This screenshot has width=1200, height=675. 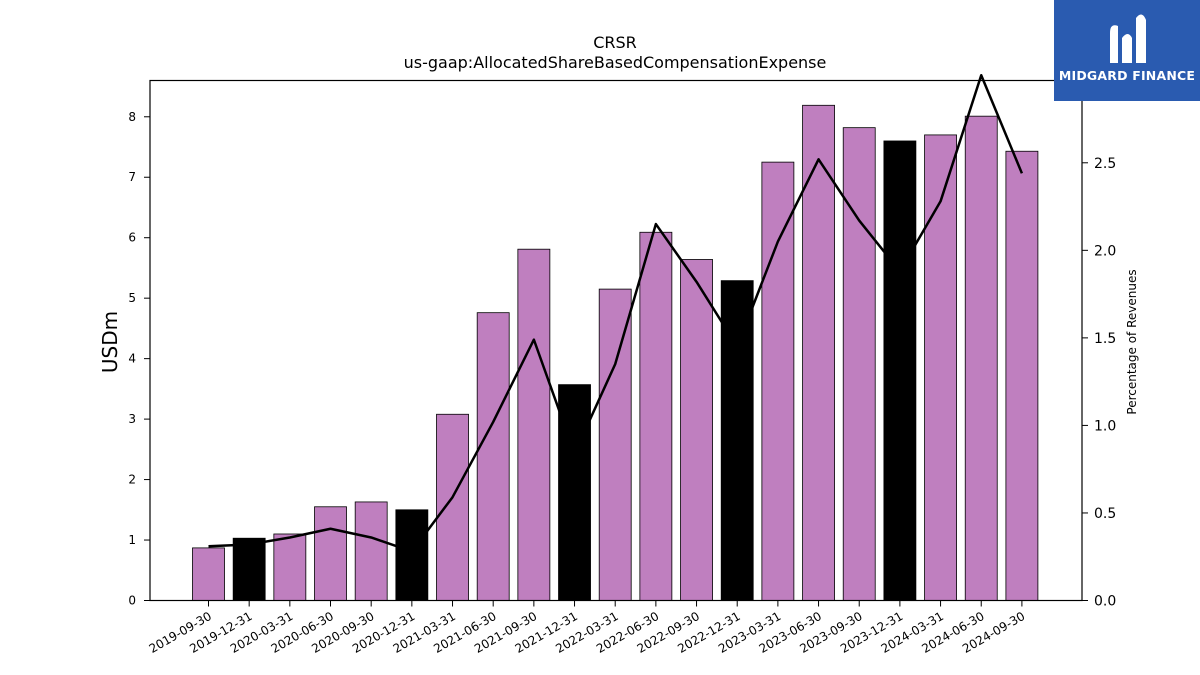 I want to click on y2-tick-label: 1.5, so click(x=1105, y=339).